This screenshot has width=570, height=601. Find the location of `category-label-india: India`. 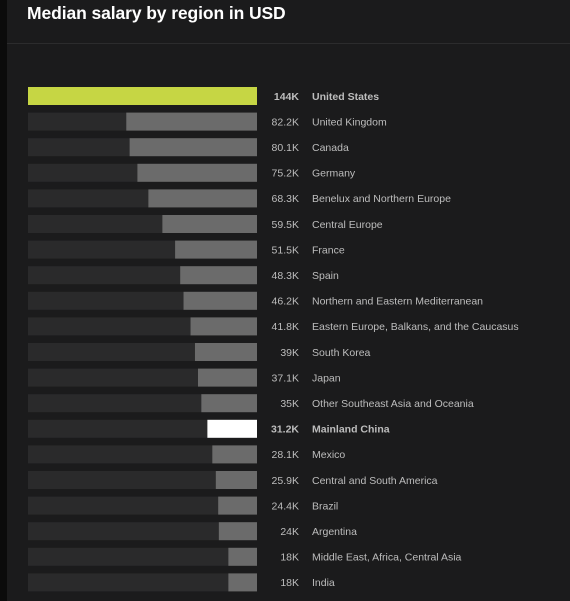

category-label-india: India is located at coordinates (323, 583).